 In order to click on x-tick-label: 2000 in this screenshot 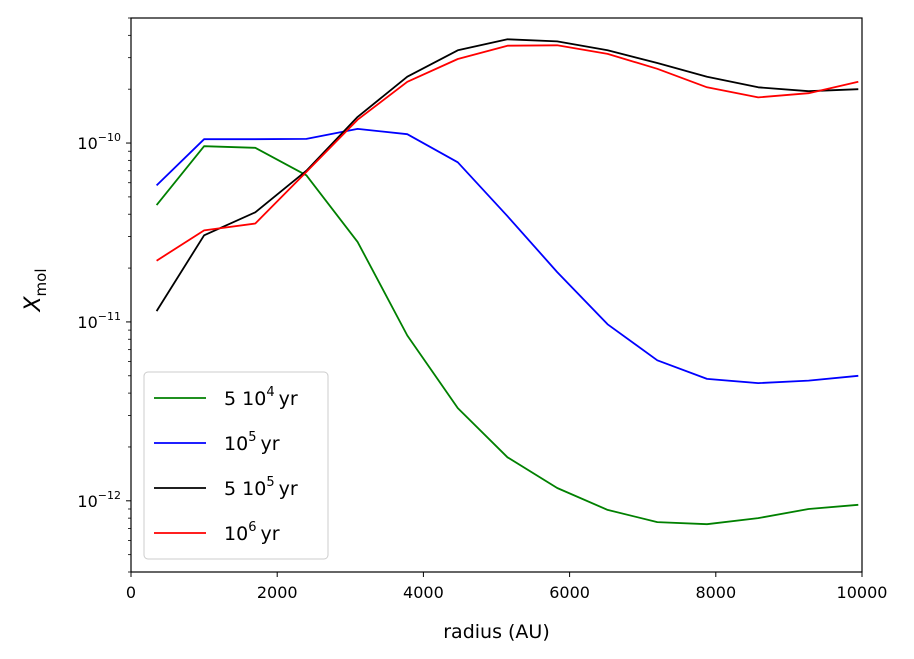, I will do `click(277, 592)`.